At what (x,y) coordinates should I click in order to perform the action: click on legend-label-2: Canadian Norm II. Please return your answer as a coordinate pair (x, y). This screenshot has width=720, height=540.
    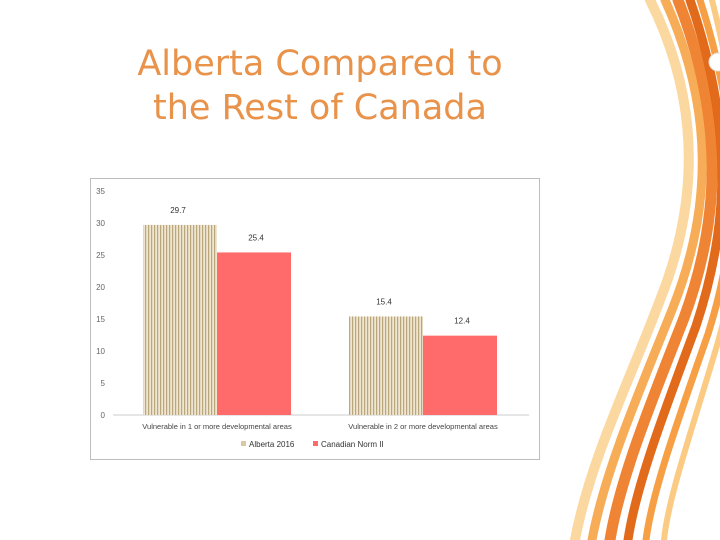
    Looking at the image, I should click on (352, 444).